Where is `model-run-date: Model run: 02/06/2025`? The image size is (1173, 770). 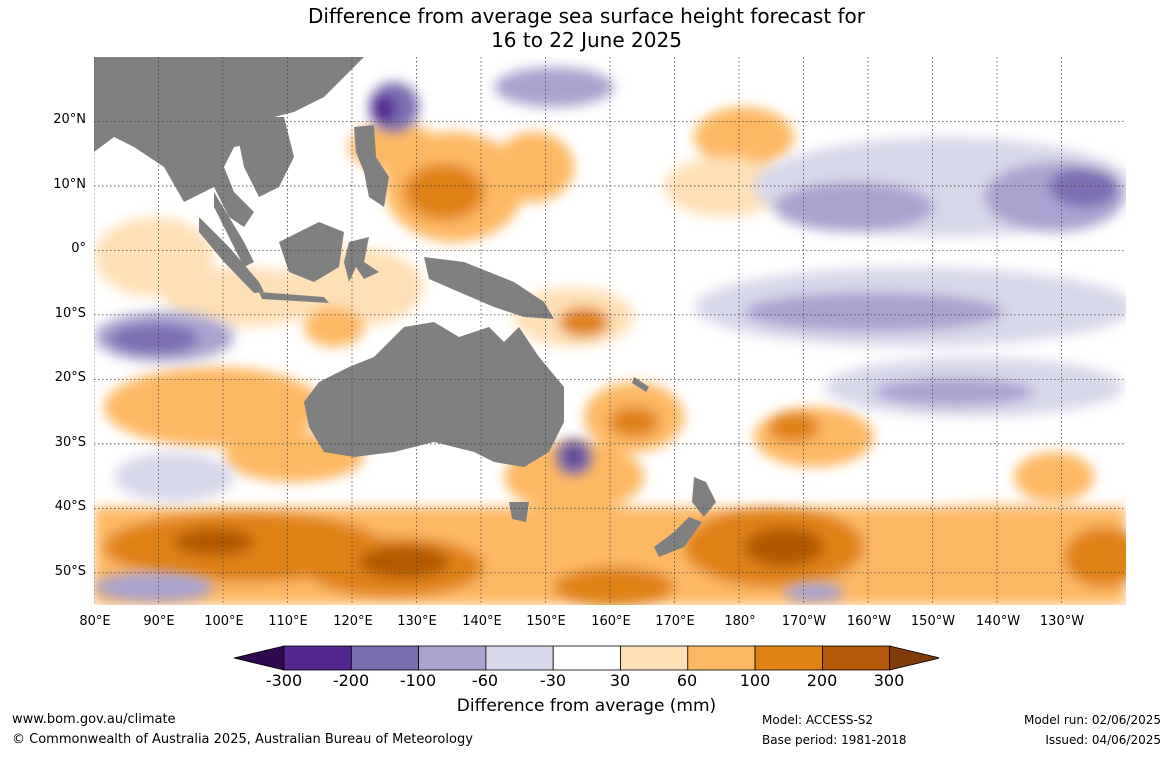 model-run-date: Model run: 02/06/2025 is located at coordinates (1092, 720).